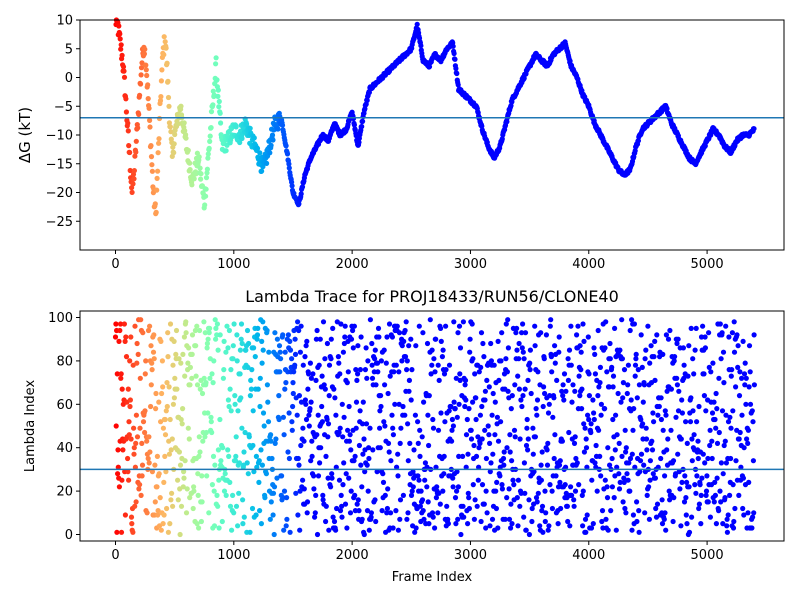 Image resolution: width=800 pixels, height=600 pixels. I want to click on lambda-trace-title: Lambda Trace for PROJ18433/RUN56/CLONE40, so click(432, 296).